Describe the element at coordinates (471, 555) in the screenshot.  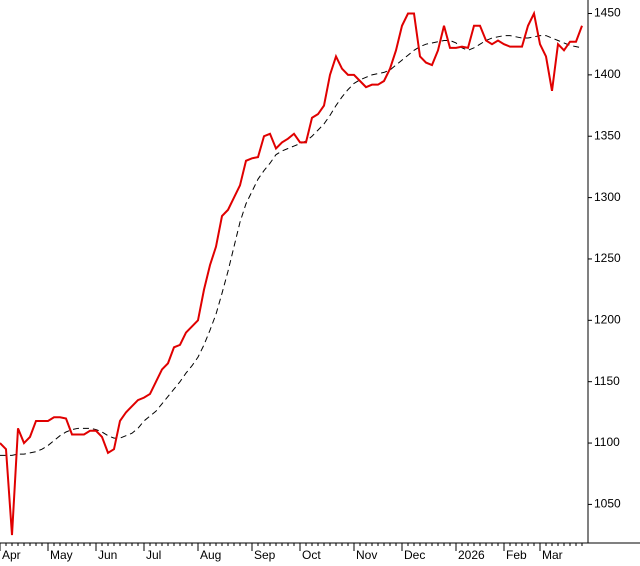
I see `x-tick-label: 2026` at that location.